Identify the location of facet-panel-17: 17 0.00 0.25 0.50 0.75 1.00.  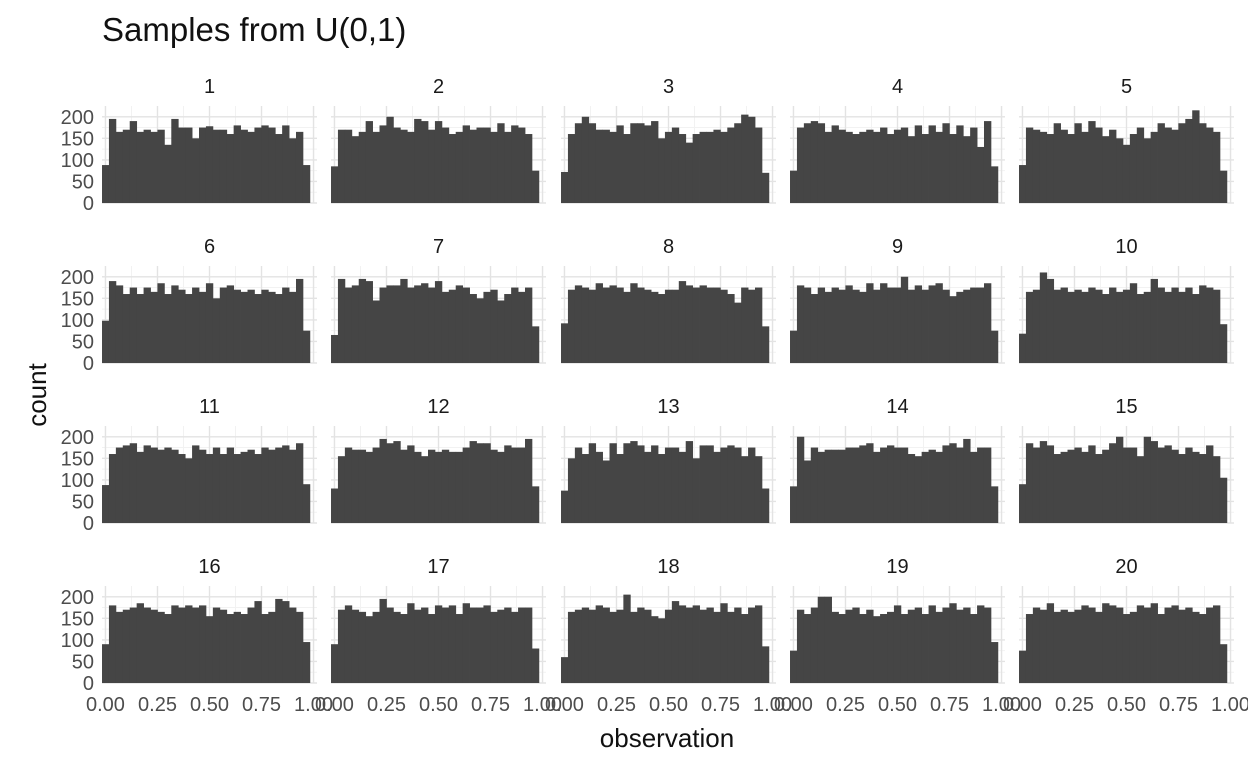
(438, 636).